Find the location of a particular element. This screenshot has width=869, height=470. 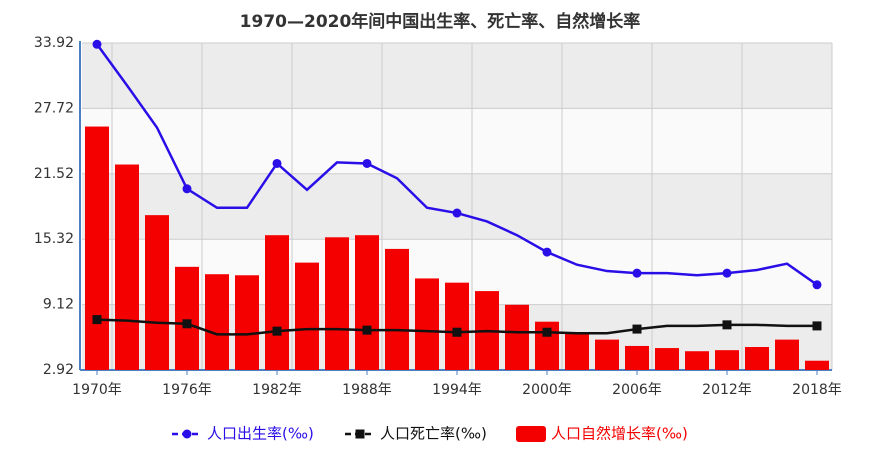

y-tick-label: 27.72 is located at coordinates (54, 108).